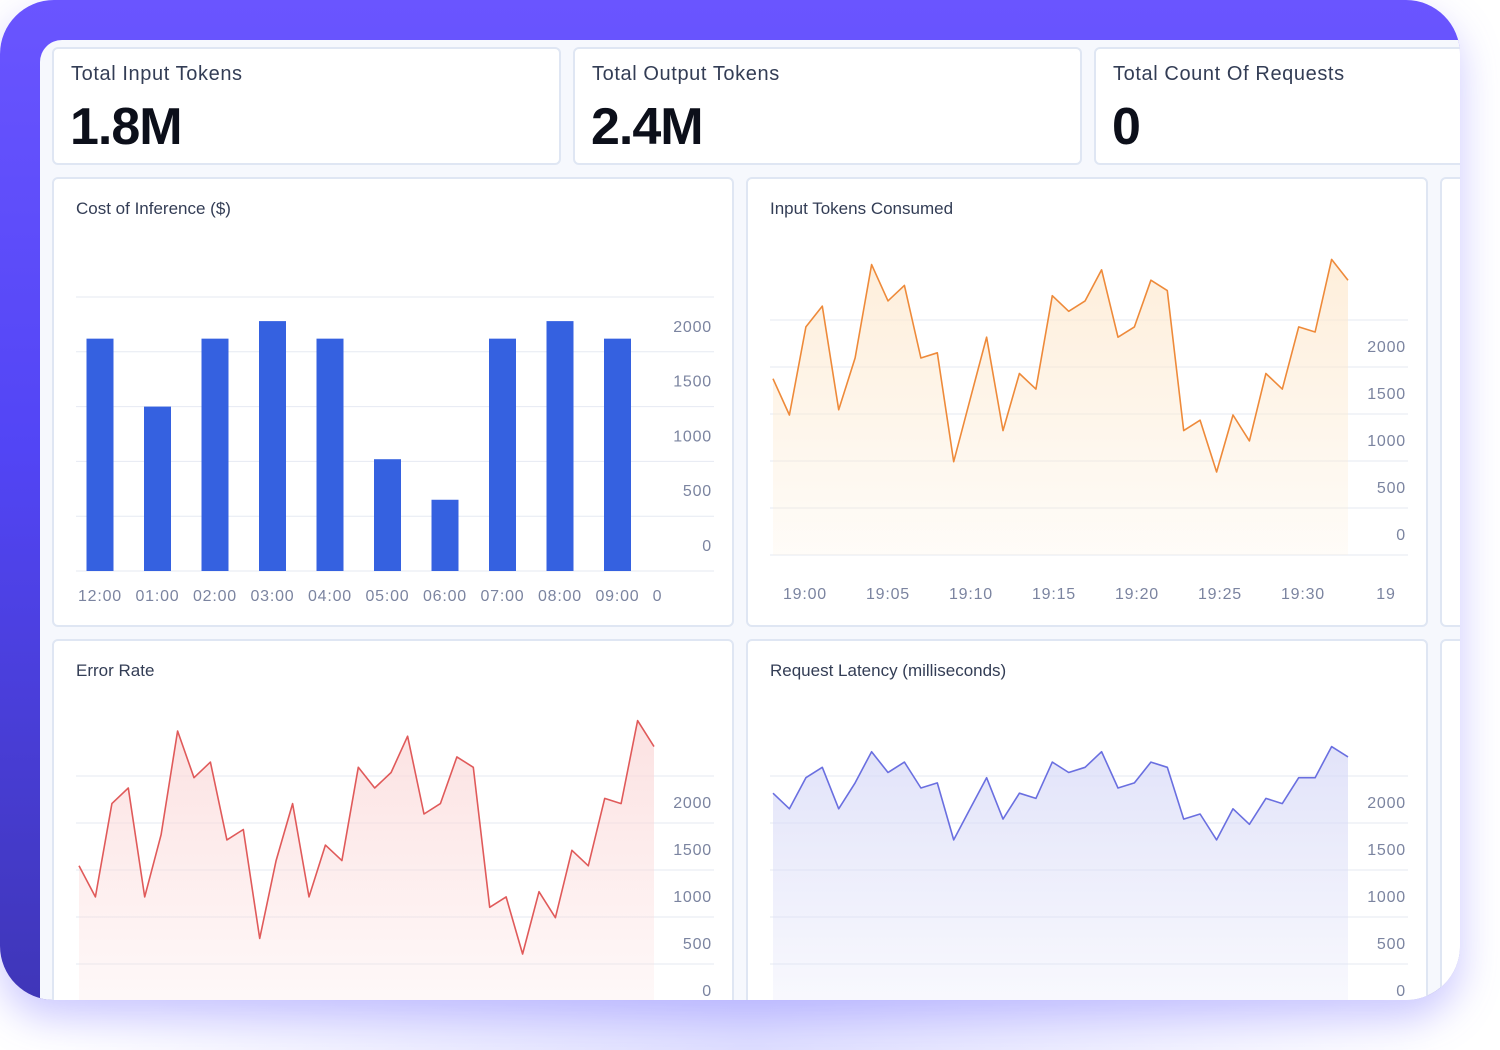 The height and width of the screenshot is (1050, 1500). What do you see at coordinates (888, 594) in the screenshot?
I see `x-tick-label: 19:05` at bounding box center [888, 594].